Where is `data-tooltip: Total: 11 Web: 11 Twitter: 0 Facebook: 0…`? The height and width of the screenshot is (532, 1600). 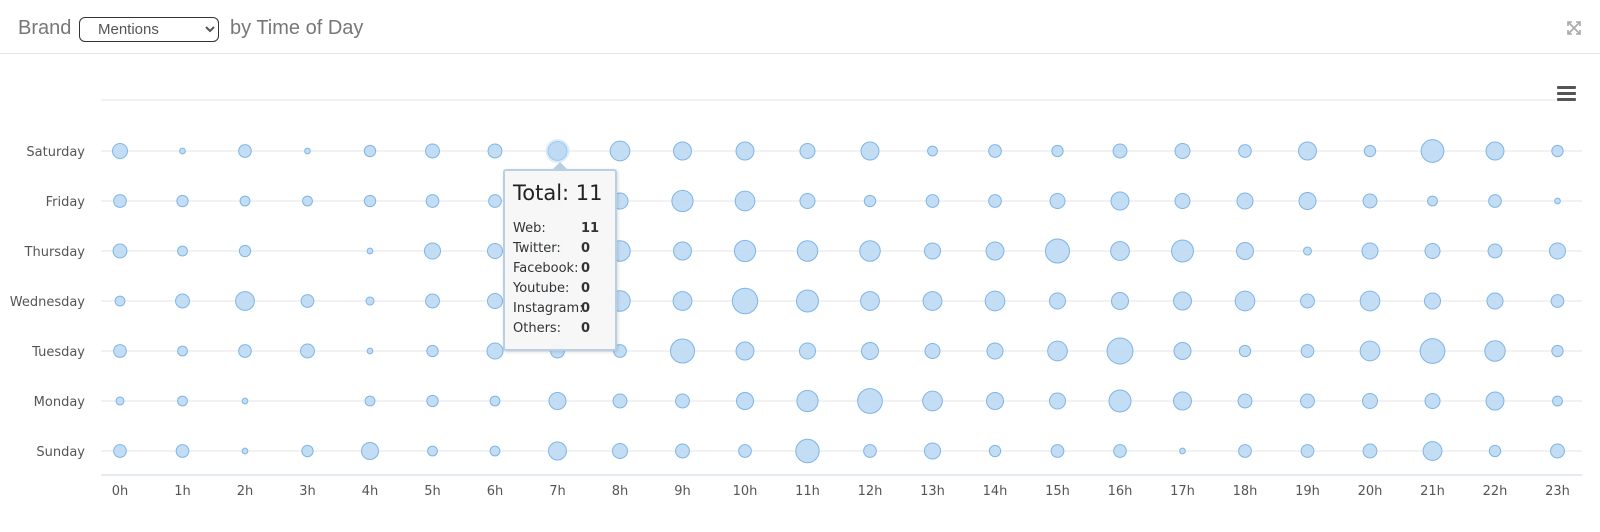 data-tooltip: Total: 11 Web: 11 Twitter: 0 Facebook: 0… is located at coordinates (560, 256).